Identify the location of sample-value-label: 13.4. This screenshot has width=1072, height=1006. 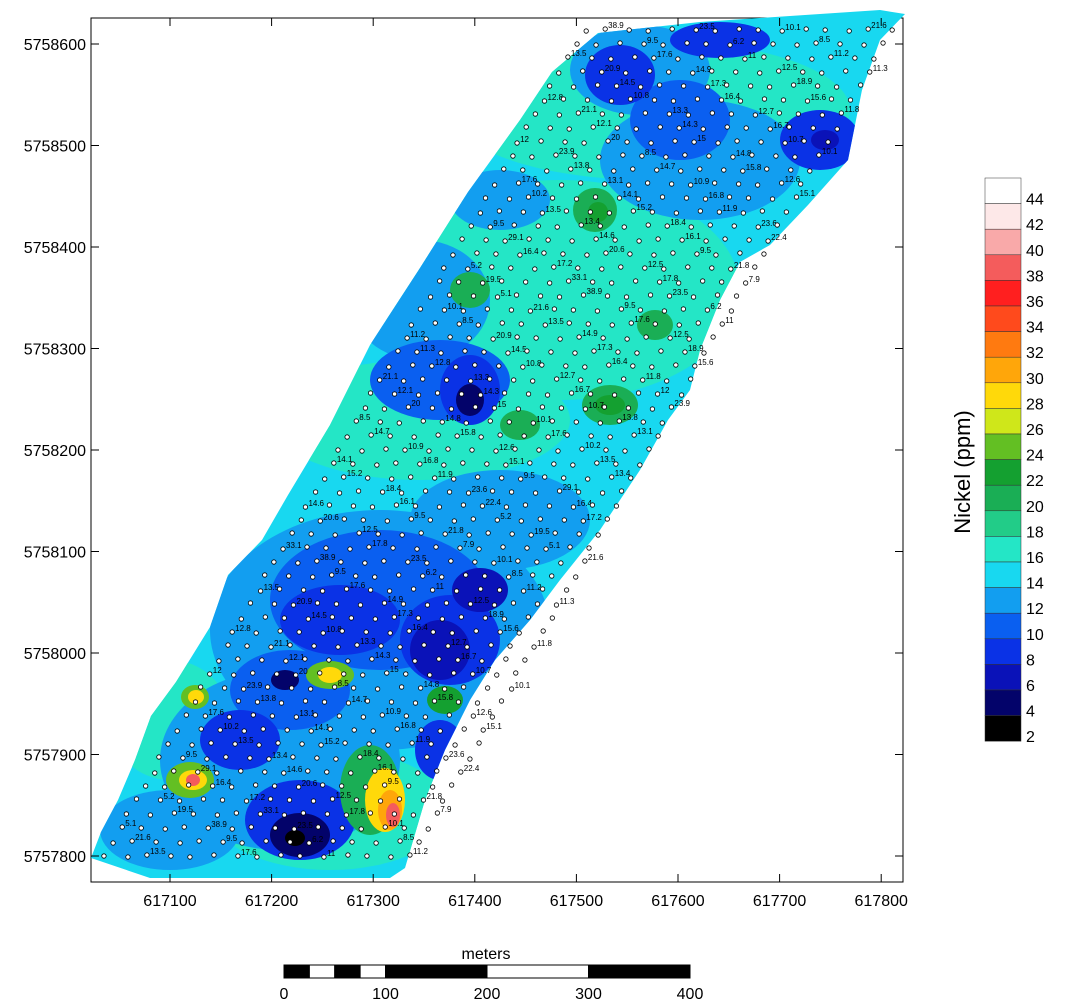
(592, 221).